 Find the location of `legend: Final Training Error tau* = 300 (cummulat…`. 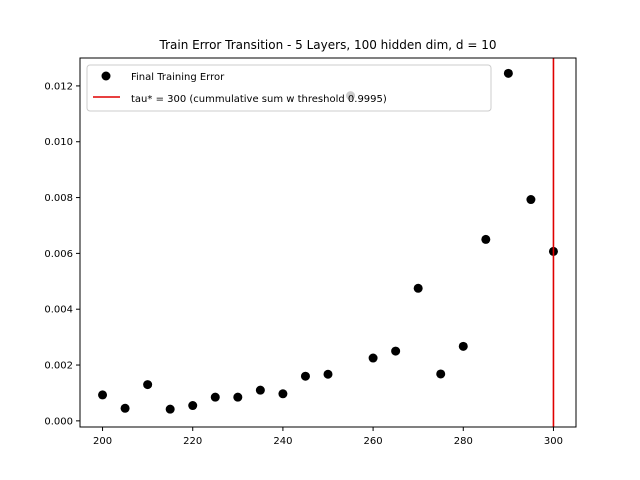

legend: Final Training Error tau* = 300 (cummulat… is located at coordinates (289, 88).